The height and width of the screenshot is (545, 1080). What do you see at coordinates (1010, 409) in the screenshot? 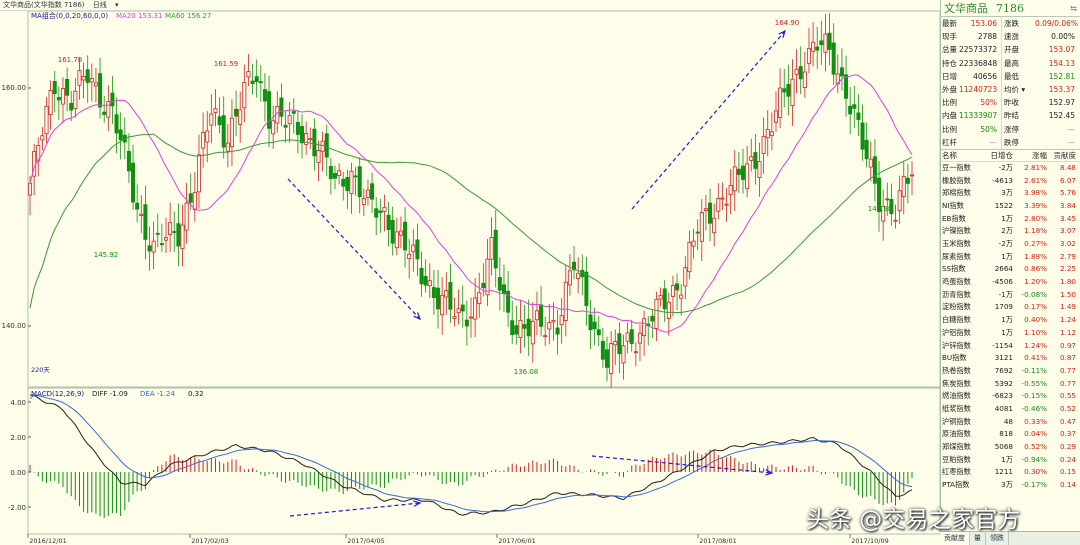
I see `table-row: 纸浆指数 4081 -0.46% 0.52` at bounding box center [1010, 409].